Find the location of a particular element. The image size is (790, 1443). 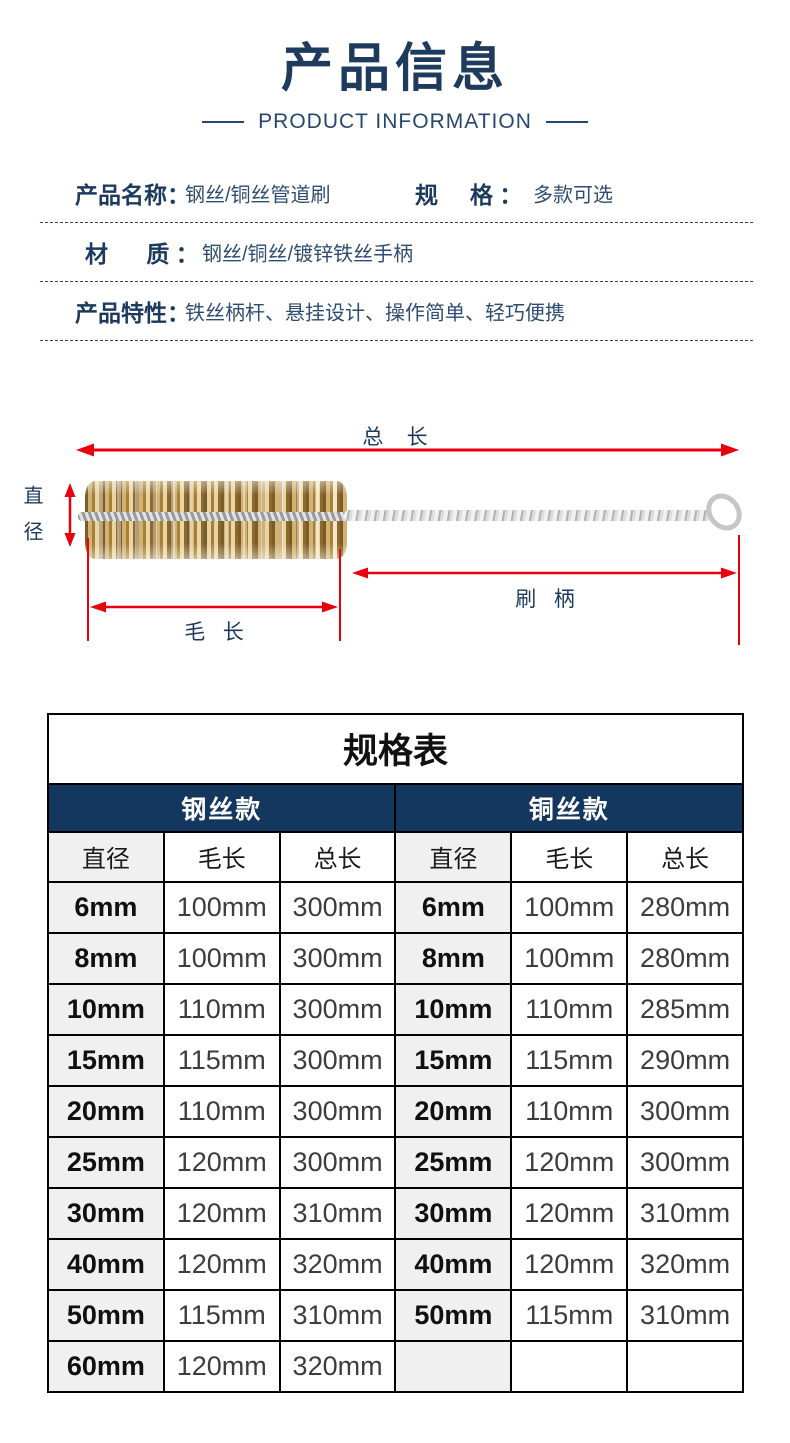

value-cell: 280mm is located at coordinates (685, 958).